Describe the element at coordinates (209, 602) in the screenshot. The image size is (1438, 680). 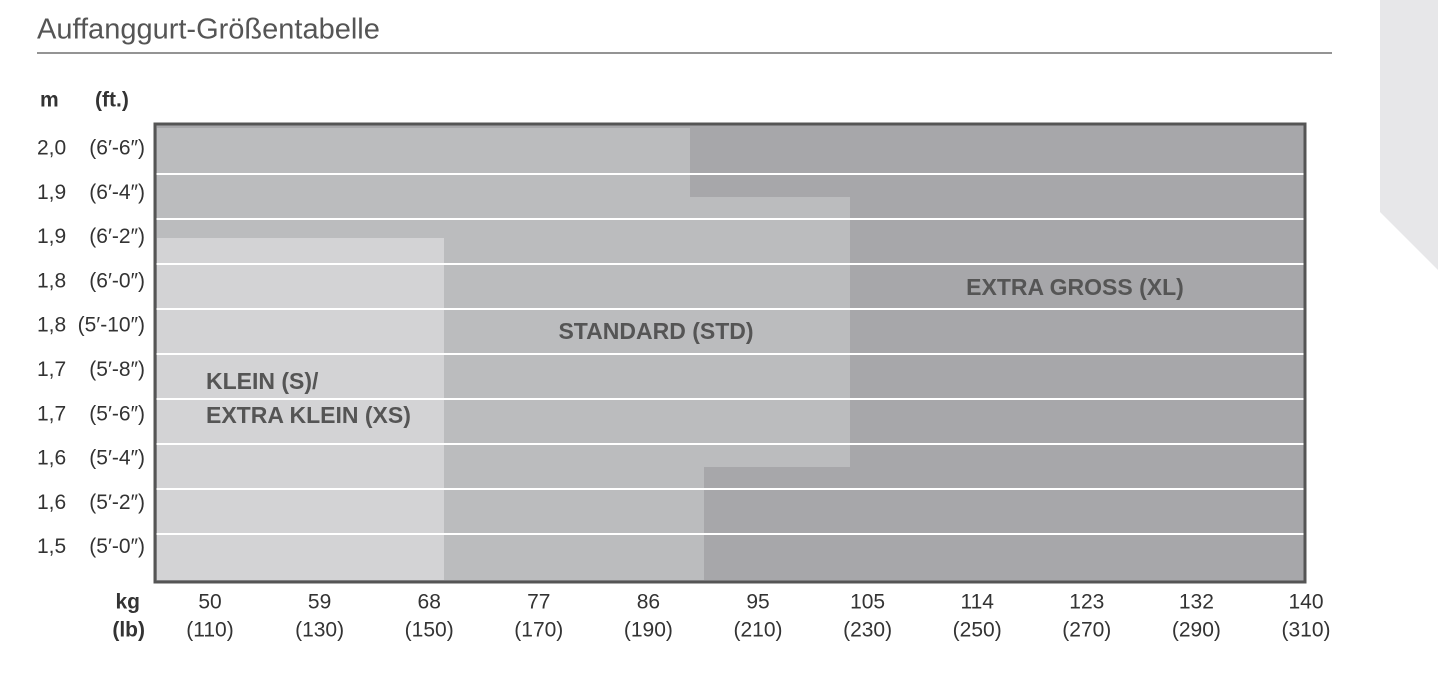
I see `col-kg-label: 50` at that location.